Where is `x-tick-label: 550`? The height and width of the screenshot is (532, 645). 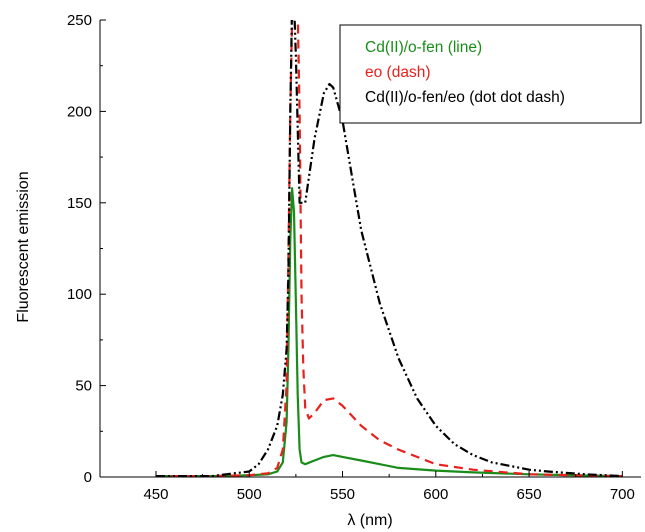 x-tick-label: 550 is located at coordinates (342, 494).